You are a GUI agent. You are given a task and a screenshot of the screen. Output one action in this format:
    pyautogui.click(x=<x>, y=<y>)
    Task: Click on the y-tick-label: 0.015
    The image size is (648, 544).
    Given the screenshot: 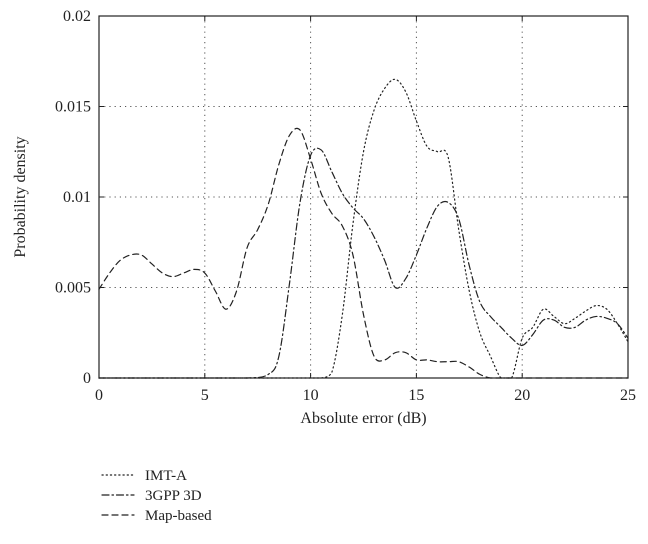 What is the action you would take?
    pyautogui.click(x=73, y=107)
    